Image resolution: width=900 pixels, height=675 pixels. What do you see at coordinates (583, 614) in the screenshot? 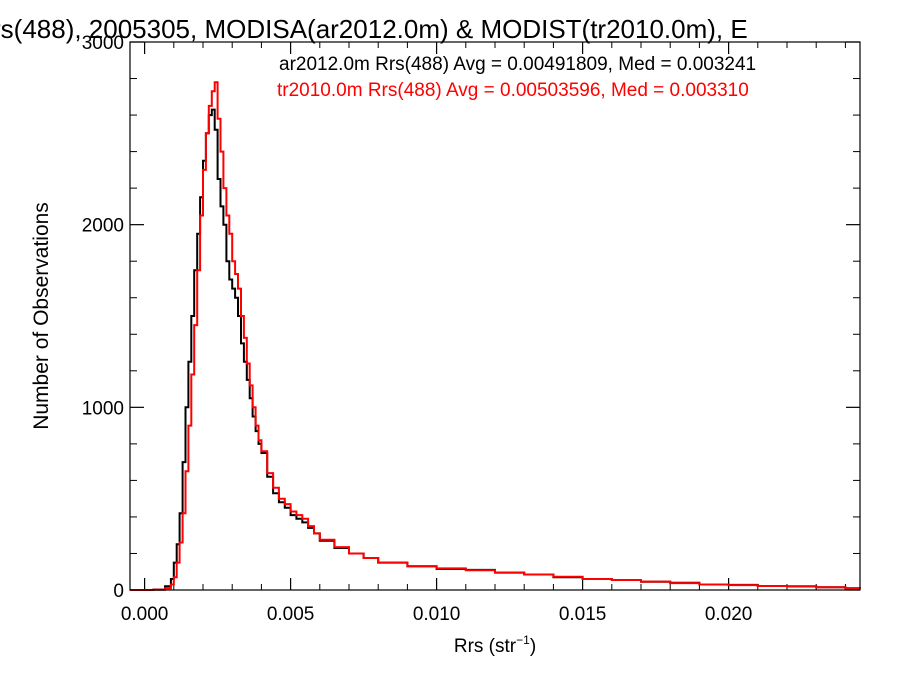
I see `x-tick-label: 0.015` at bounding box center [583, 614].